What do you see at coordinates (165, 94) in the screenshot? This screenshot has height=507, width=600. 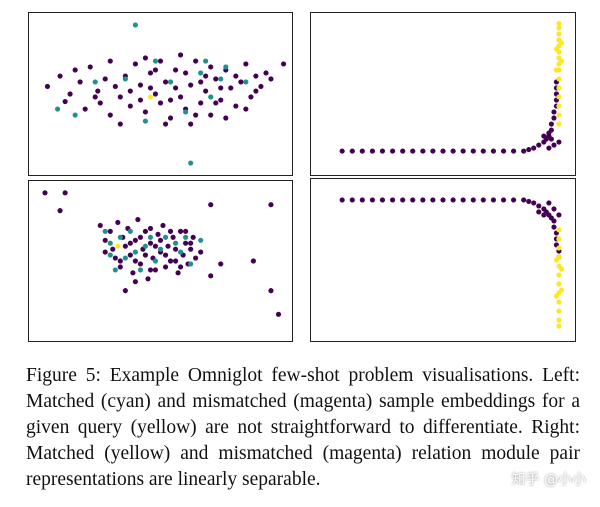 I see `scatter-plot-top-left` at bounding box center [165, 94].